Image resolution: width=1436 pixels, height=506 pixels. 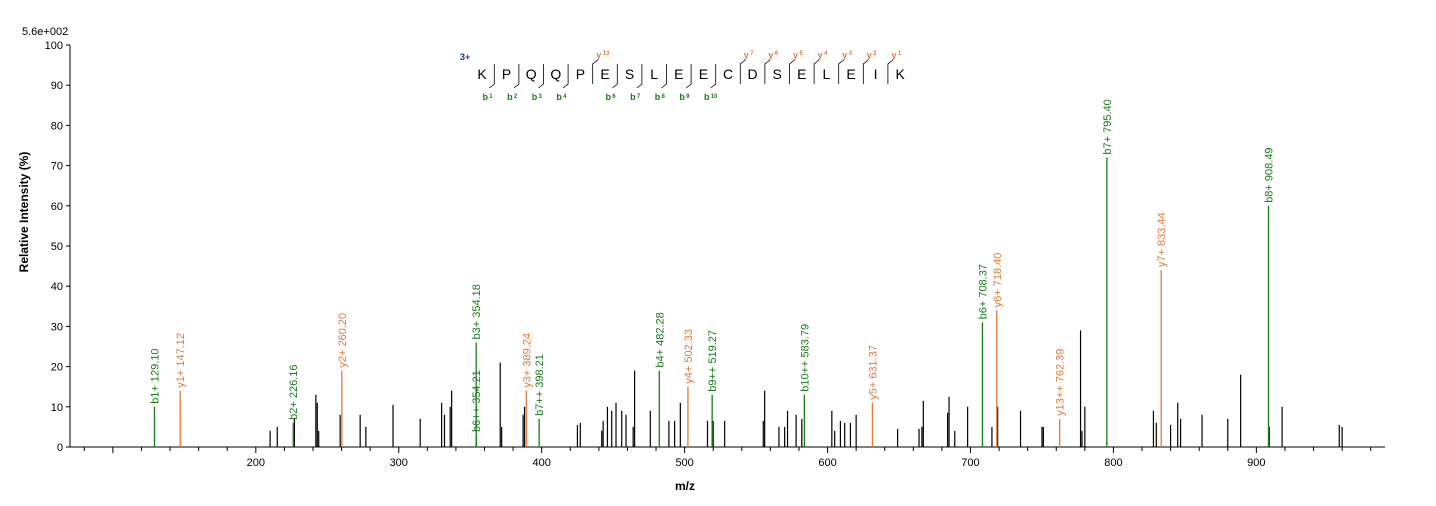 What do you see at coordinates (541, 97) in the screenshot?
I see `b-ion-number: 3` at bounding box center [541, 97].